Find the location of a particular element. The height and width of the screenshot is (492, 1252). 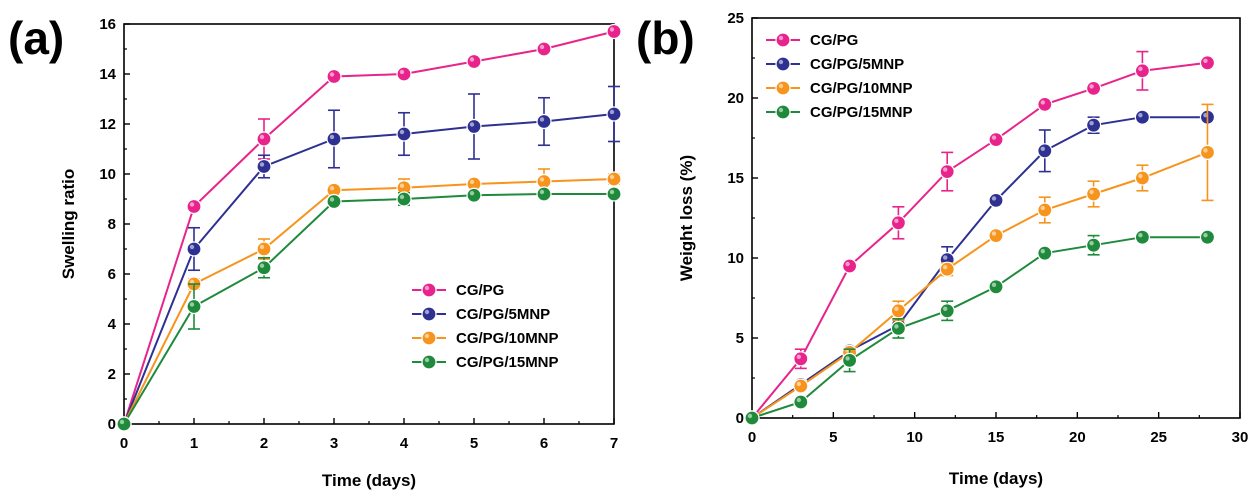

y-tick-label: 2 is located at coordinates (112, 374).